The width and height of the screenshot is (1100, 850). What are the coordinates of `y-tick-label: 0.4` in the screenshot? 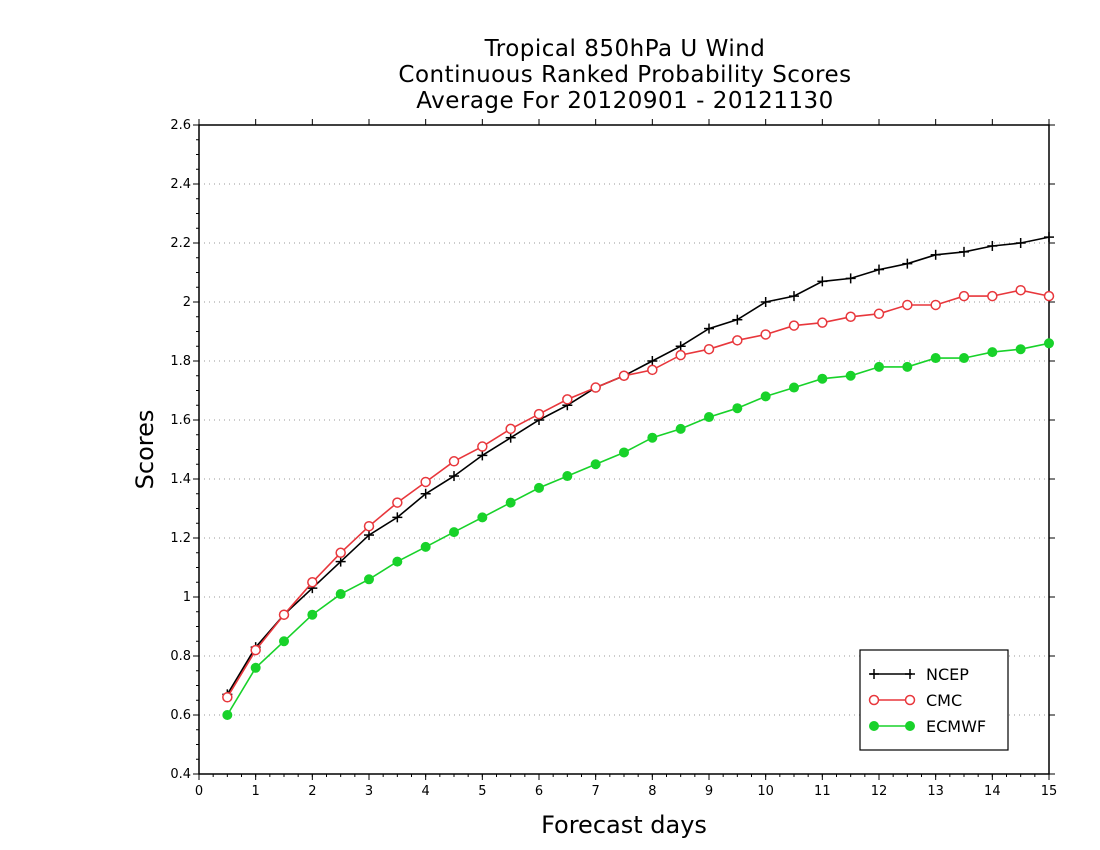 It's located at (180, 774).